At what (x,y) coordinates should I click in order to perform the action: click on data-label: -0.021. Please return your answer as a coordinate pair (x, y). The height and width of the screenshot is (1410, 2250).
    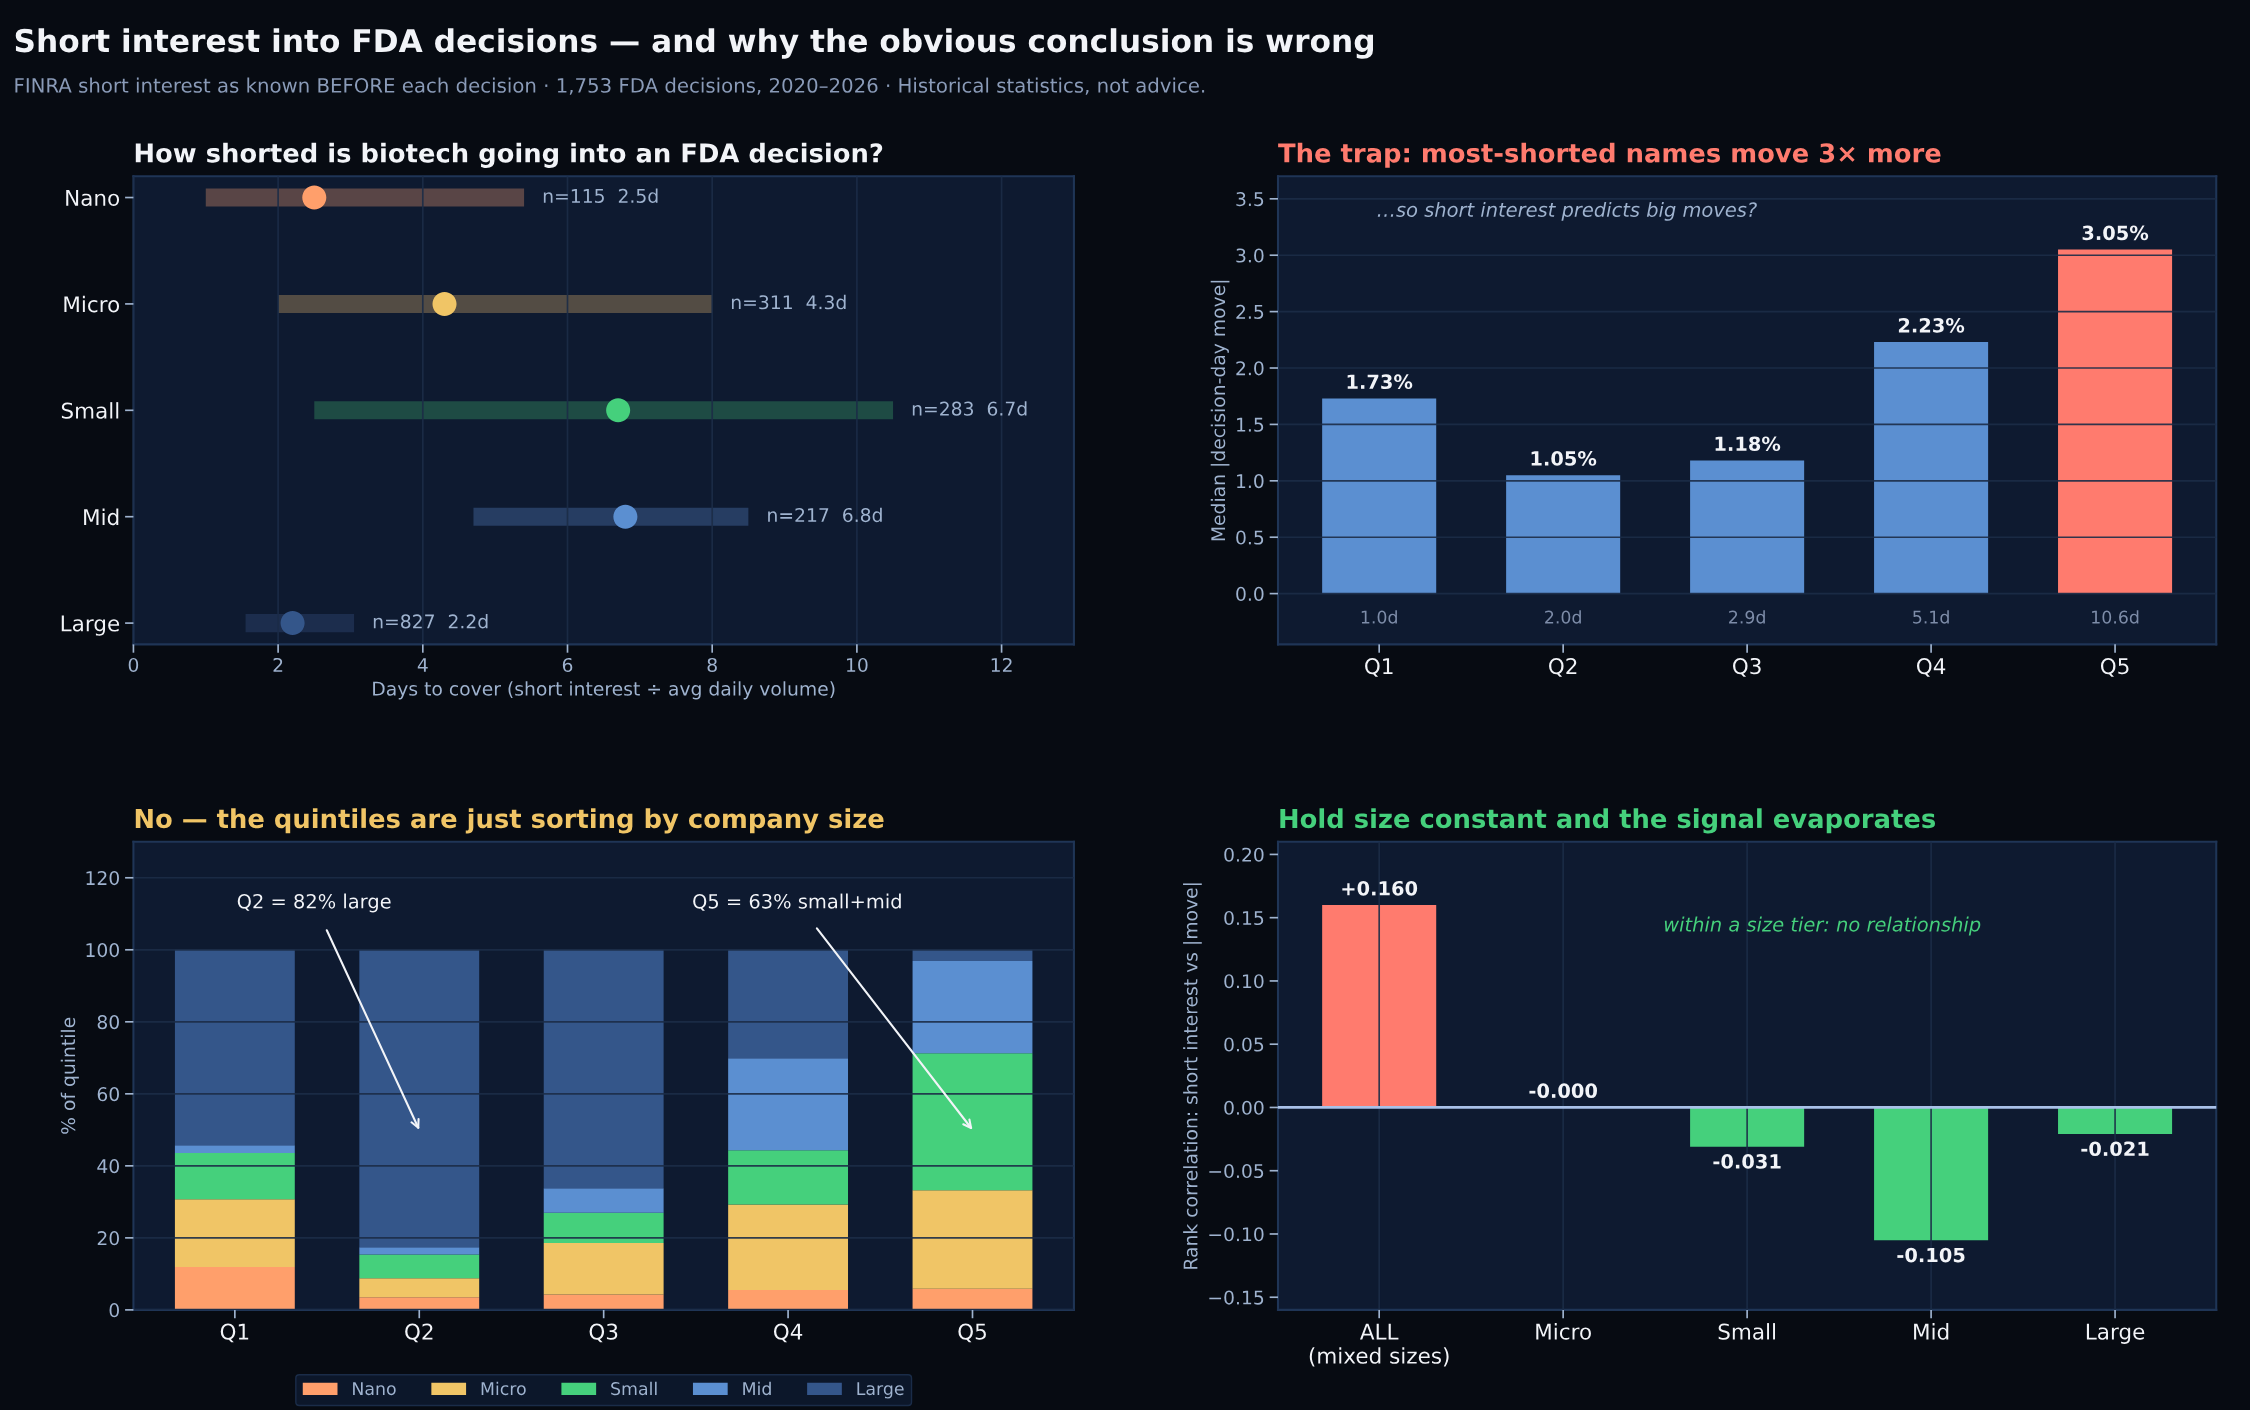
    Looking at the image, I should click on (2115, 1149).